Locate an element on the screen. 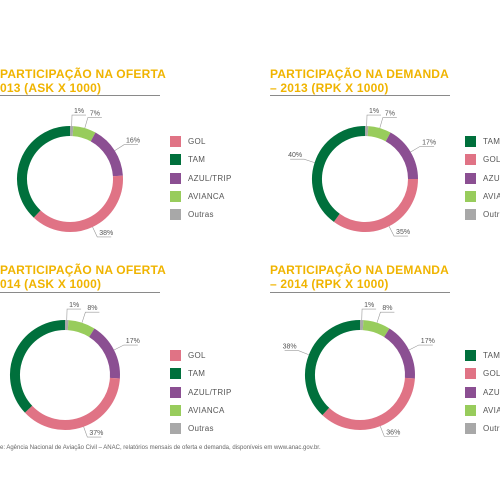 This screenshot has width=500, height=500. data-label: 37% is located at coordinates (96, 433).